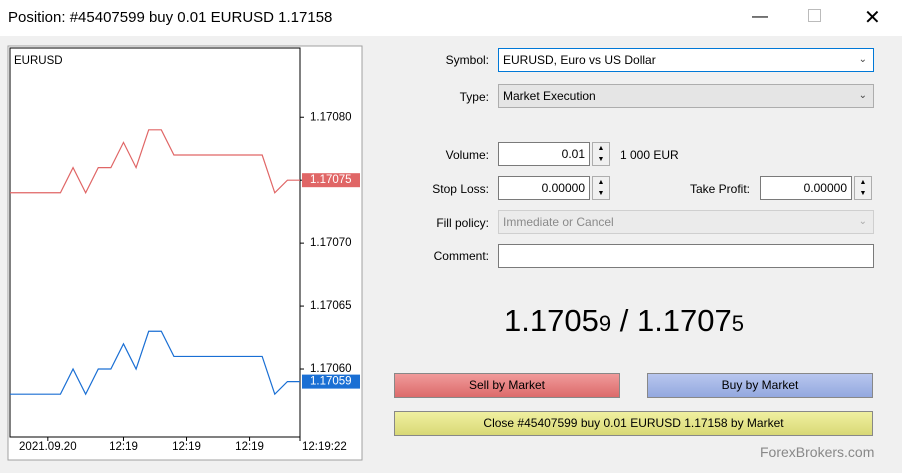 This screenshot has height=473, width=902. What do you see at coordinates (461, 256) in the screenshot?
I see `comment-label: Comment:` at bounding box center [461, 256].